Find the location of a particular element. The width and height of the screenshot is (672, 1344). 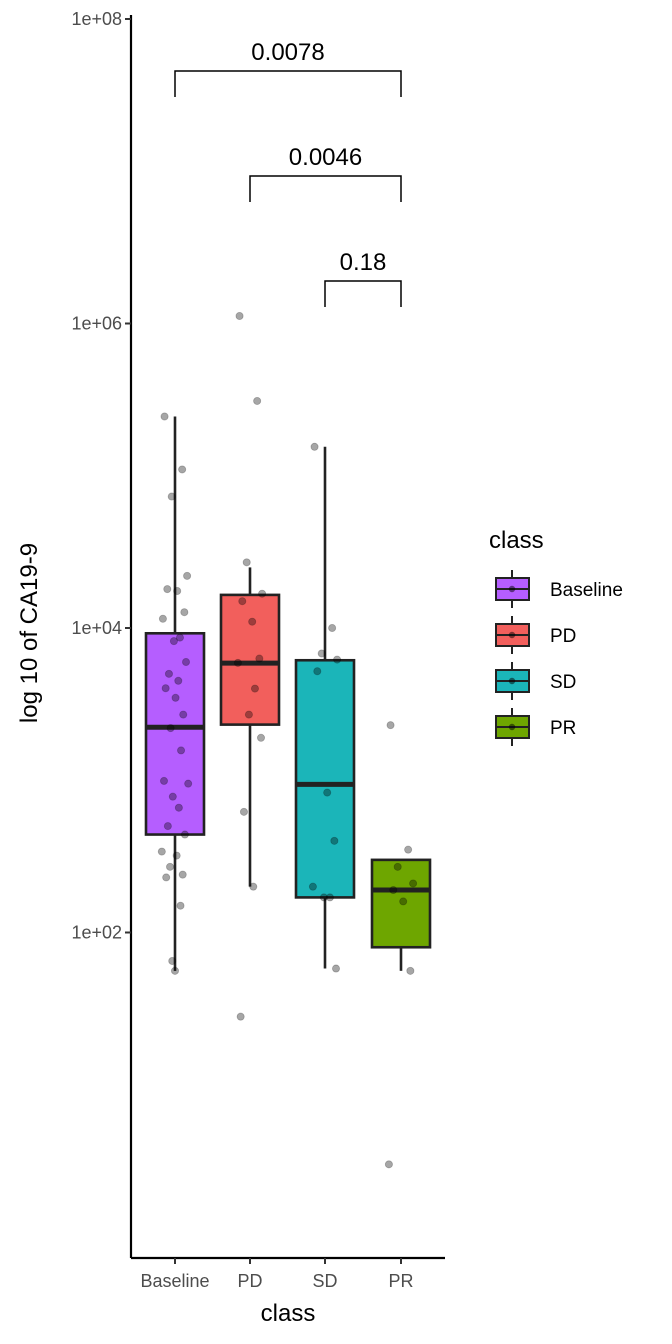

x-tick-label: PR is located at coordinates (400, 1281).